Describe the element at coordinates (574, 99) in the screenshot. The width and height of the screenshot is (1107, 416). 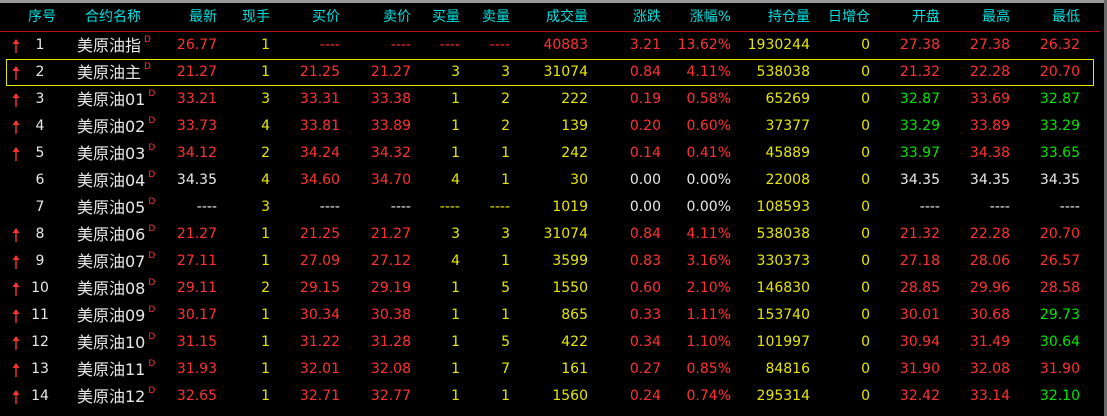
I see `cell-volume: 222` at that location.